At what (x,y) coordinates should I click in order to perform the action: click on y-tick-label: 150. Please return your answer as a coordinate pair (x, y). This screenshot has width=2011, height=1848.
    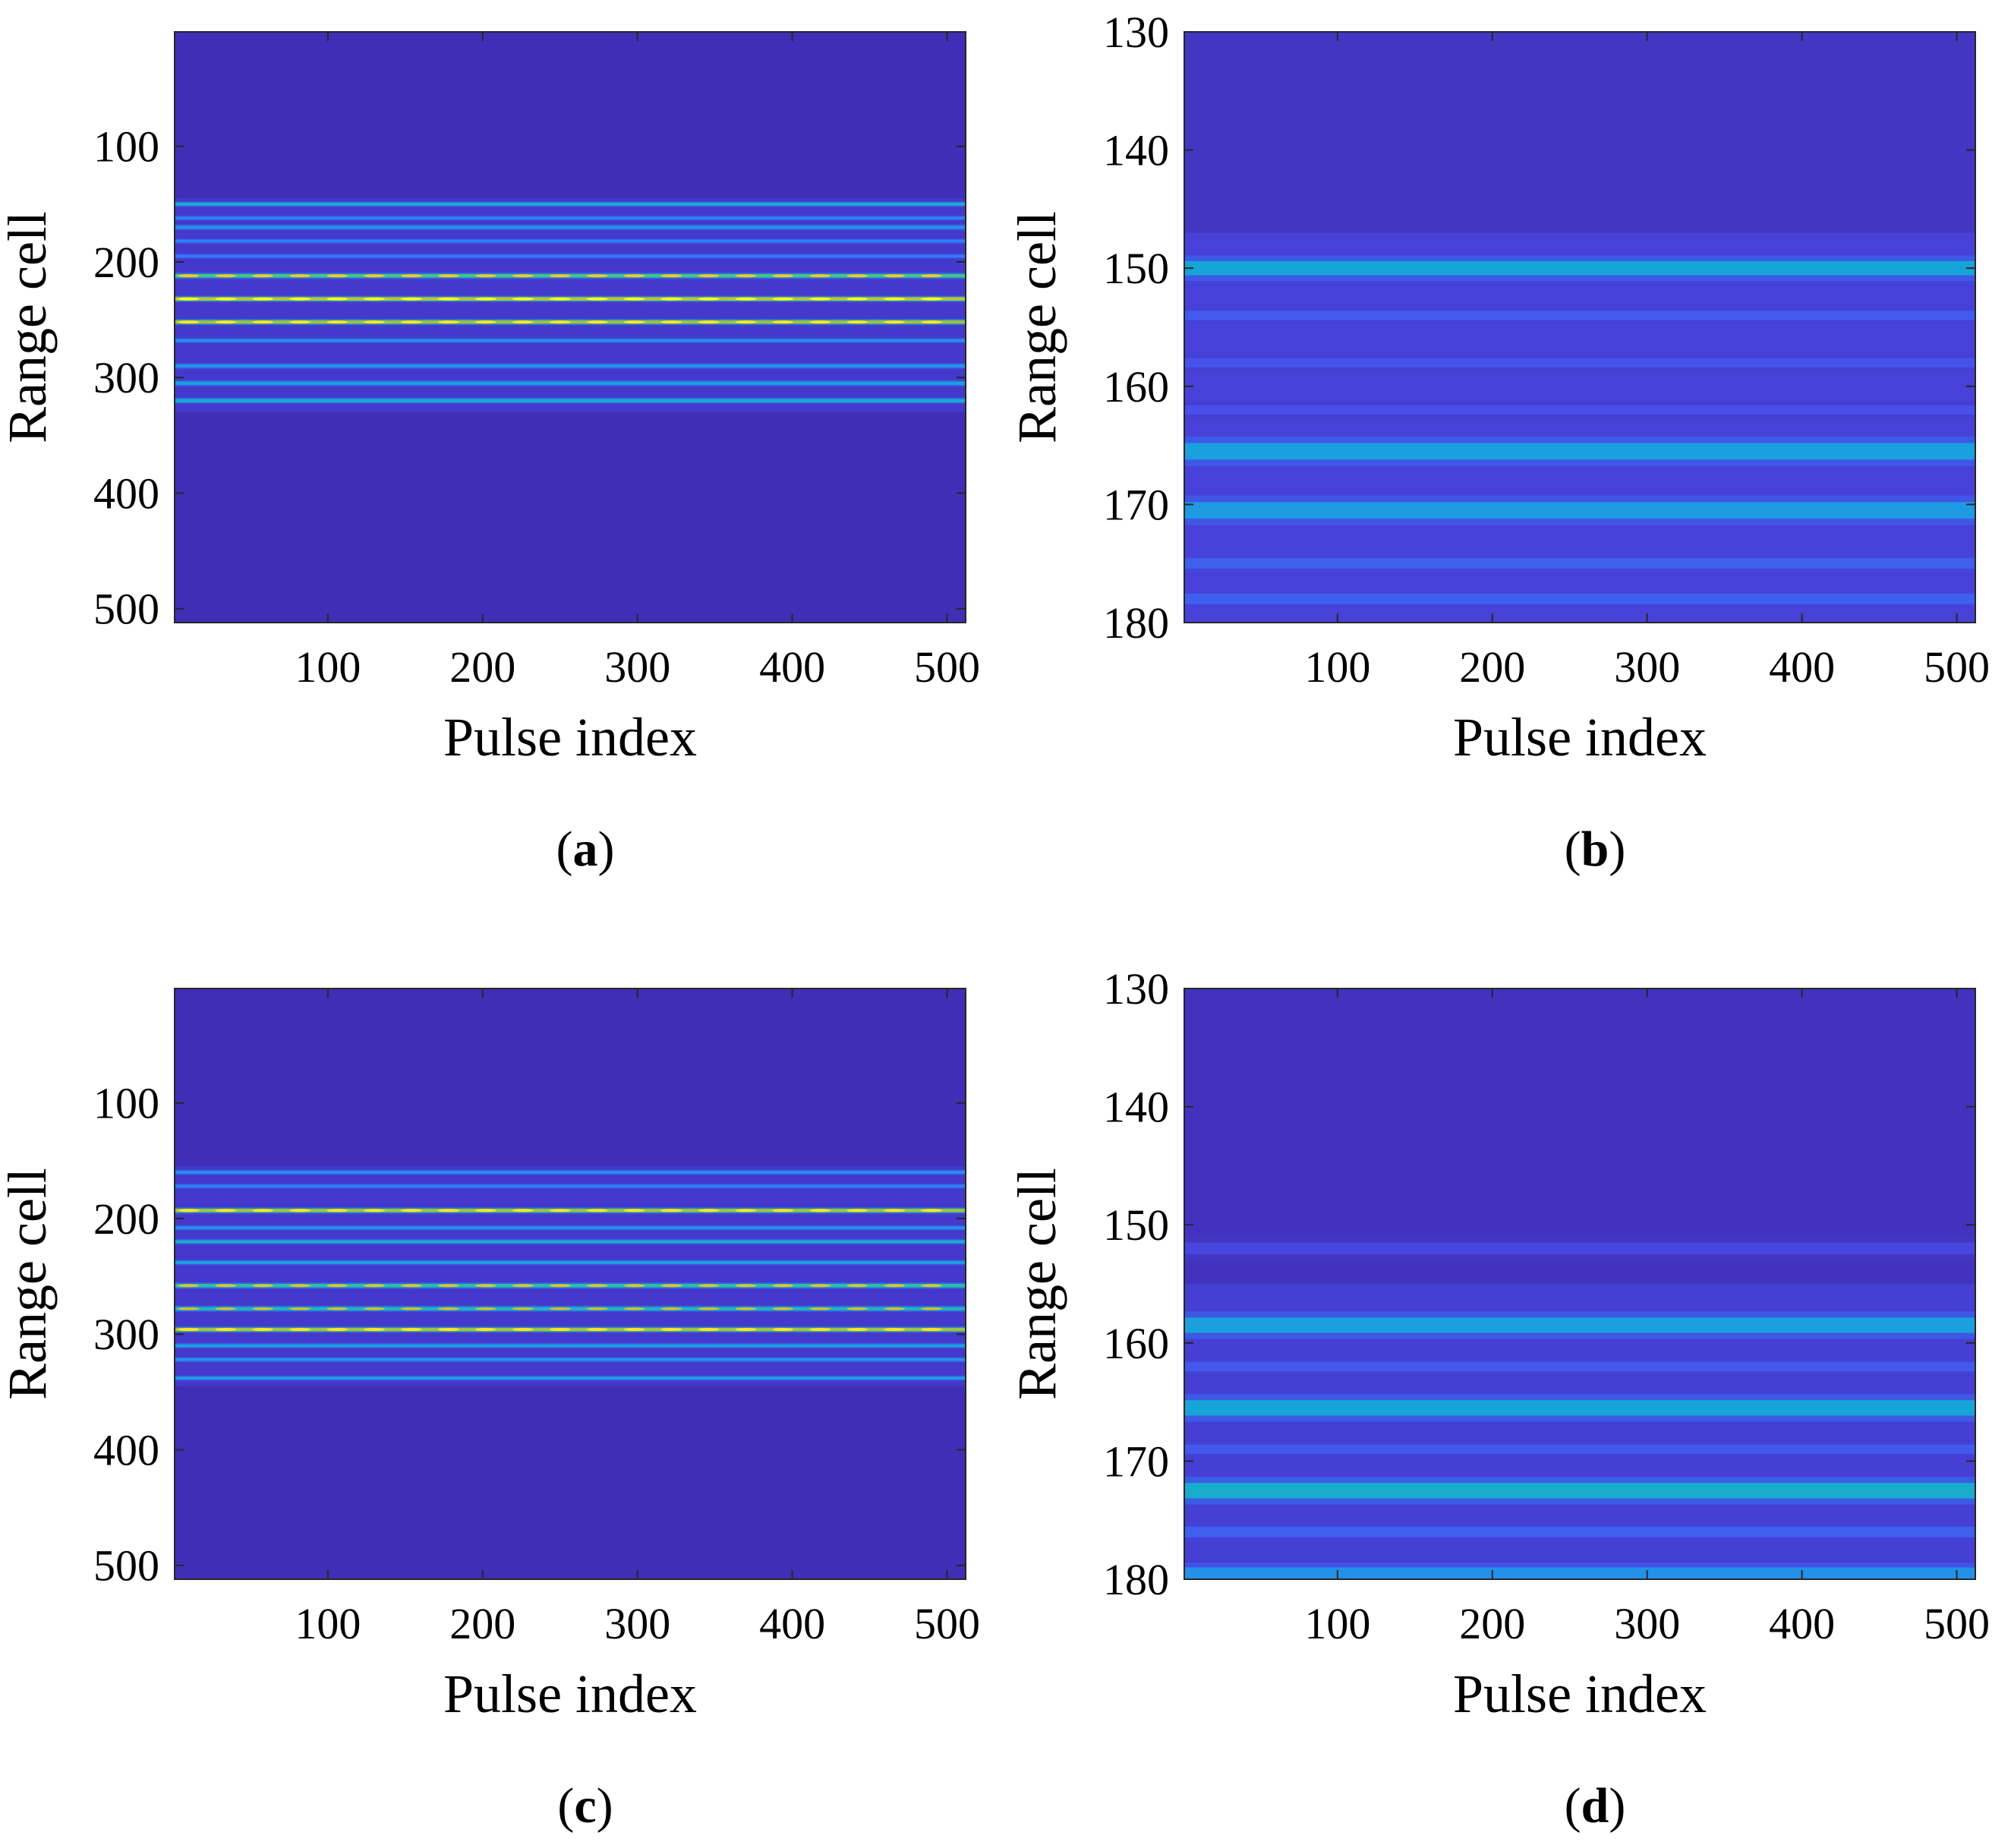
    Looking at the image, I should click on (1136, 268).